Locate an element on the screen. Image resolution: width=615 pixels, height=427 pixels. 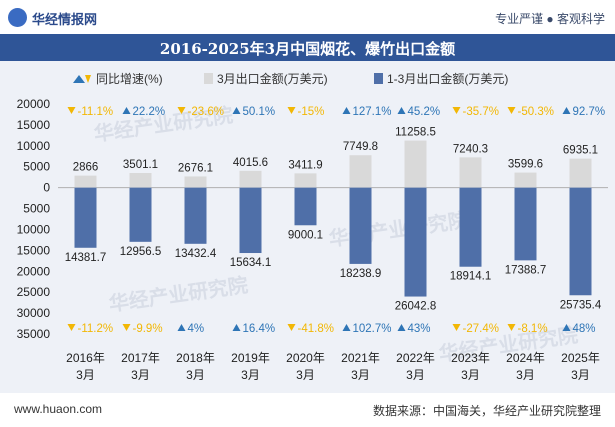
growth-march: -50.3% is located at coordinates (536, 112).